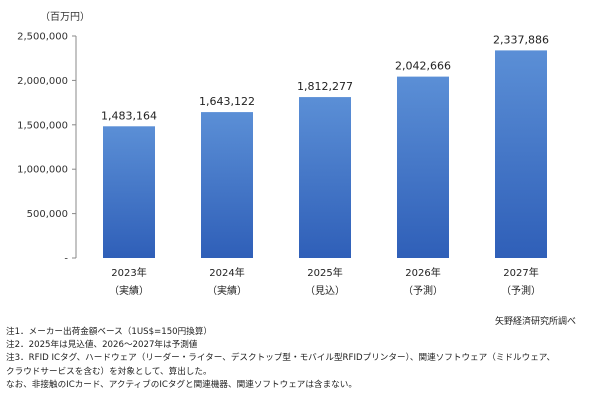  Describe the element at coordinates (520, 272) in the screenshot. I see `x-category-year: 2027年` at that location.